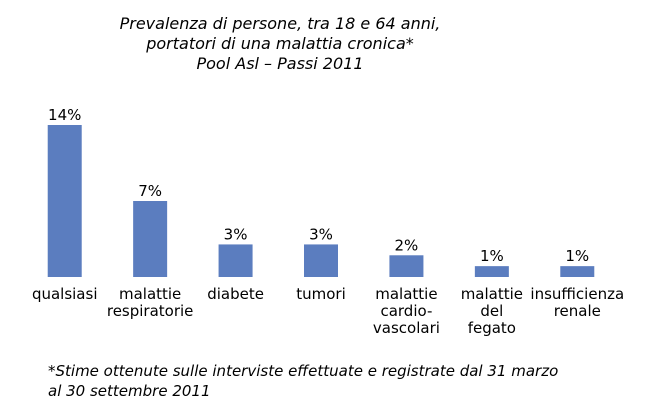 The height and width of the screenshot is (420, 660). What do you see at coordinates (577, 311) in the screenshot?
I see `category-label-6-1: renale` at bounding box center [577, 311].